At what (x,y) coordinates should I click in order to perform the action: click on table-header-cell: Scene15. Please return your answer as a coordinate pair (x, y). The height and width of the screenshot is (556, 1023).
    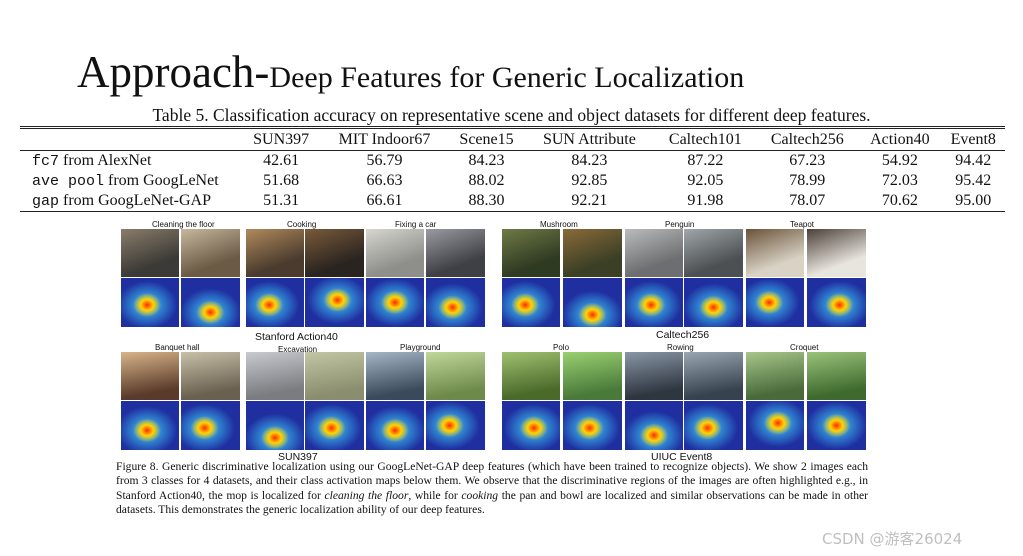
    Looking at the image, I should click on (486, 139).